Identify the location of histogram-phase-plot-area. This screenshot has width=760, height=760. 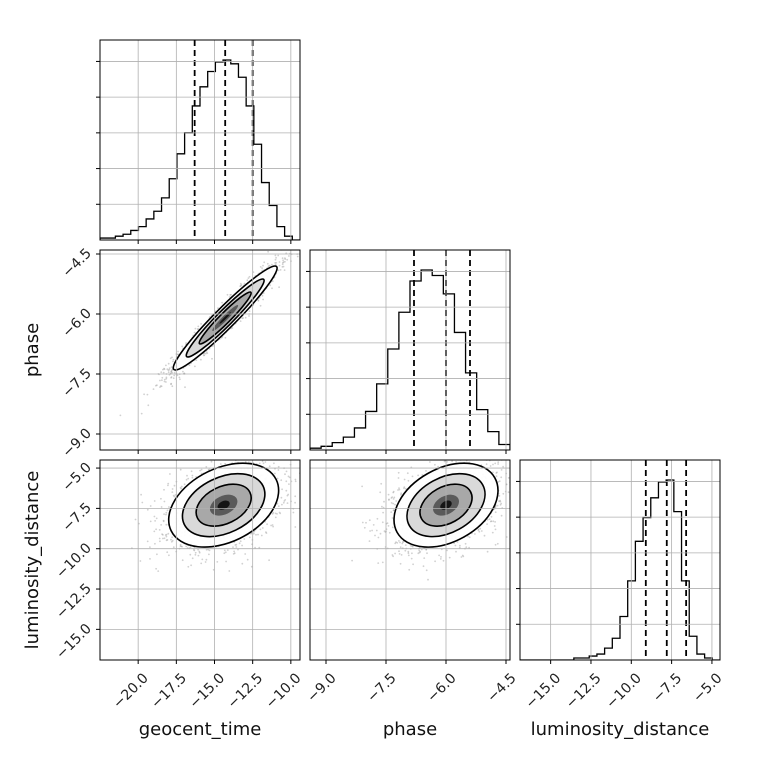
(410, 350).